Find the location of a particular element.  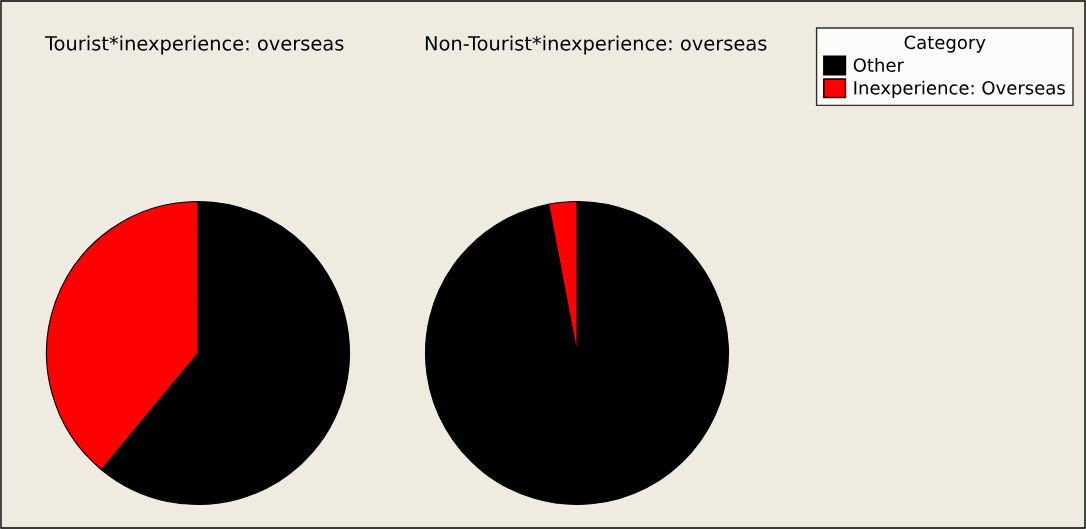

legend-title: Category is located at coordinates (945, 44).